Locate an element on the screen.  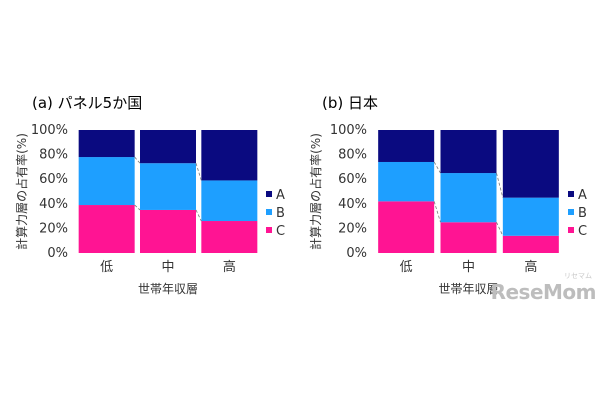
chart-title: (a) パネル5か国 is located at coordinates (87, 103).